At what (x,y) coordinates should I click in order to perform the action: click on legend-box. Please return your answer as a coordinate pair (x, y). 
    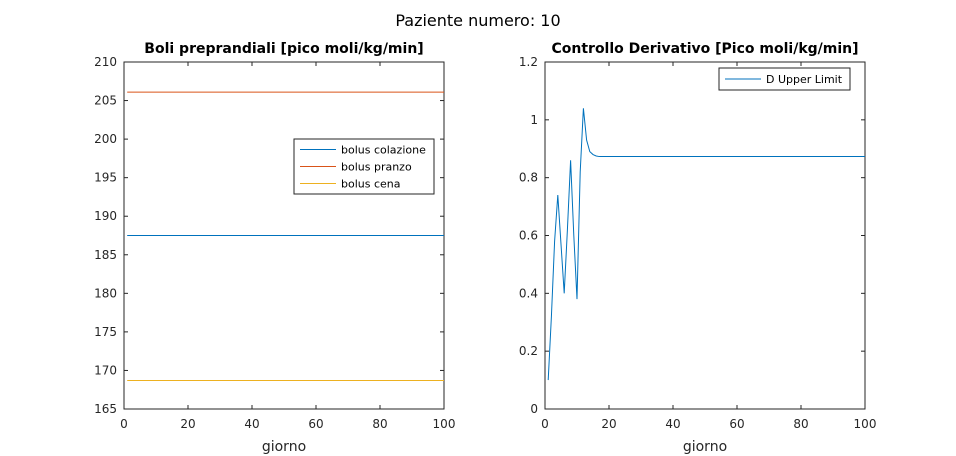
    Looking at the image, I should click on (784, 79).